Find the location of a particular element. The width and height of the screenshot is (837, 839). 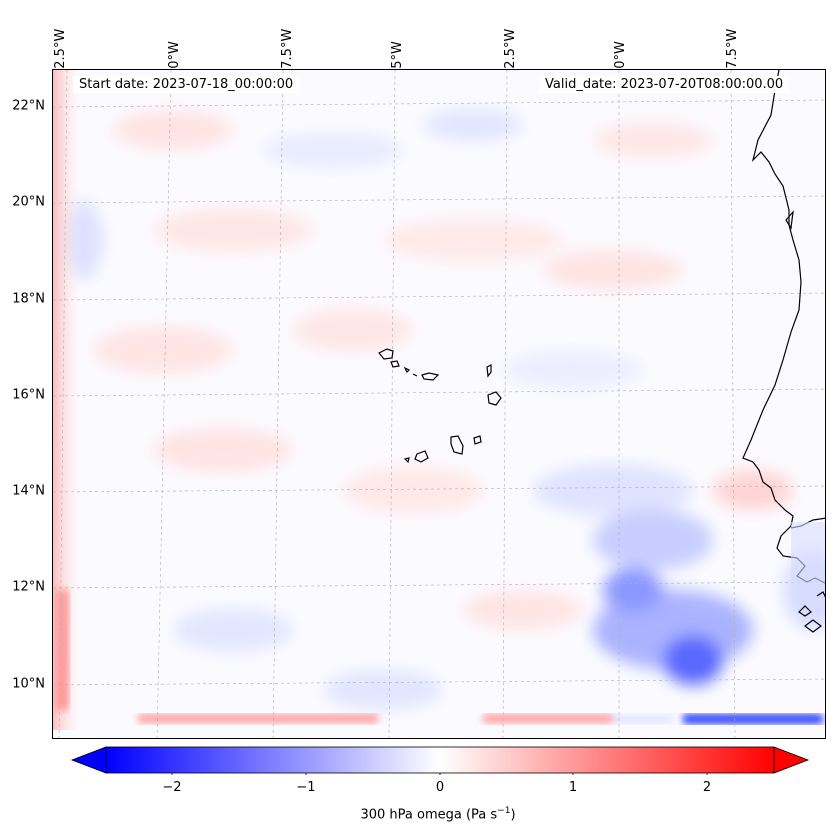

colorbar-tick-label: 0 is located at coordinates (440, 787).